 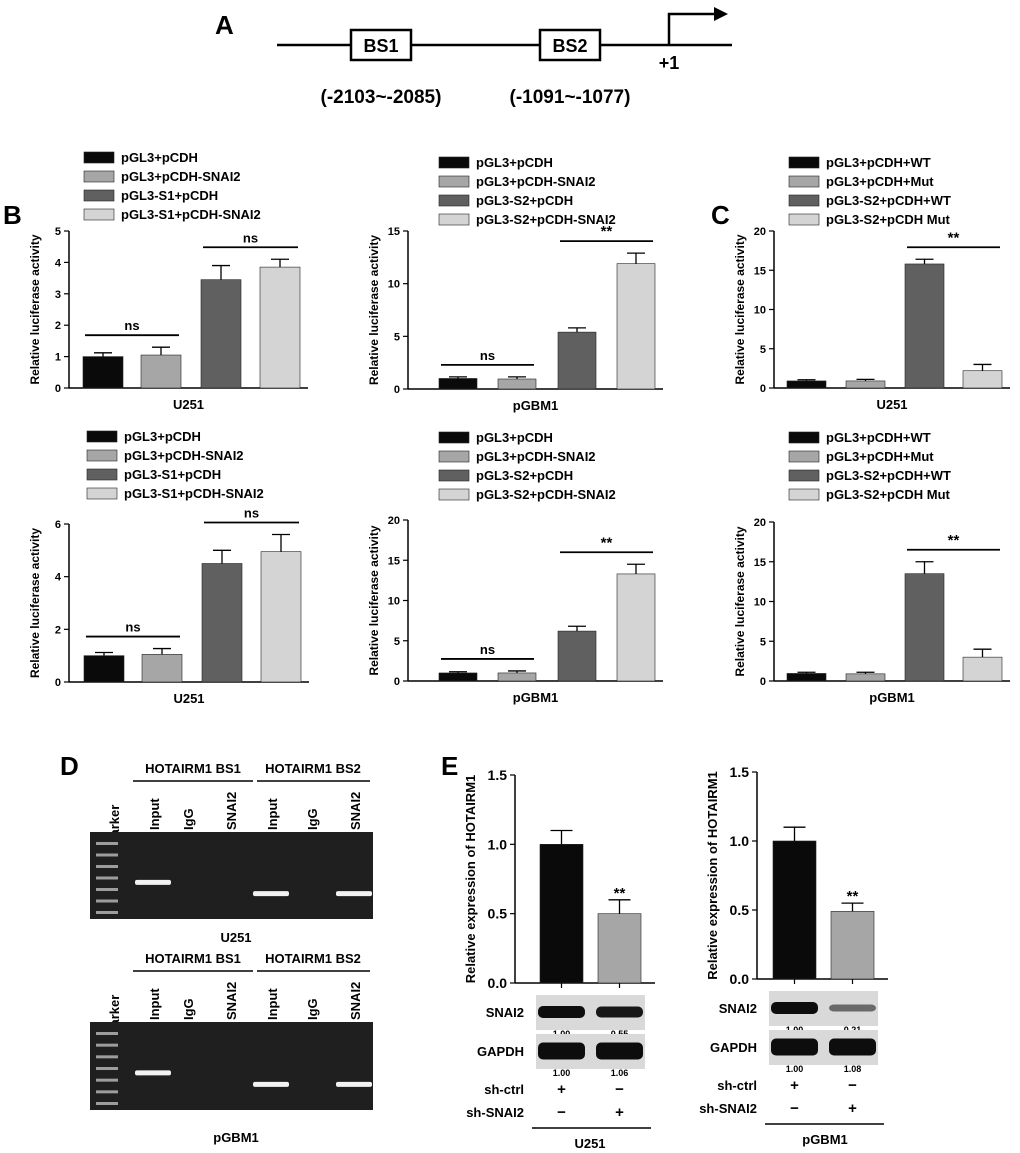 I want to click on y-tick-label: 1.0, so click(x=498, y=844).